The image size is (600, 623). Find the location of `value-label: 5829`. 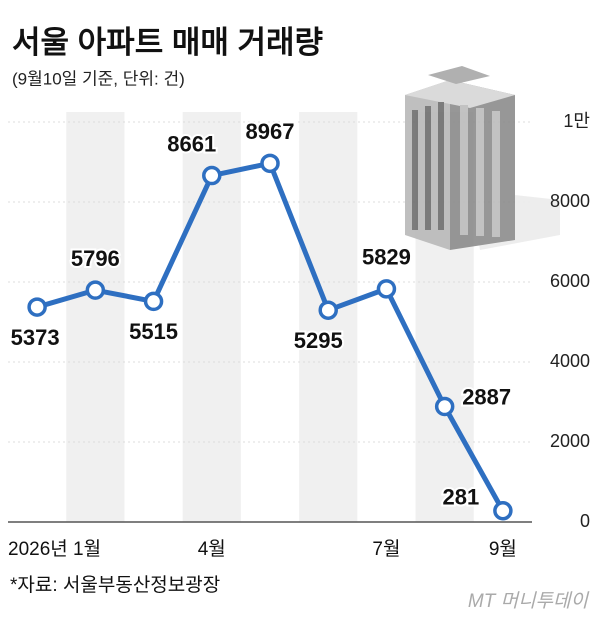

value-label: 5829 is located at coordinates (386, 257).